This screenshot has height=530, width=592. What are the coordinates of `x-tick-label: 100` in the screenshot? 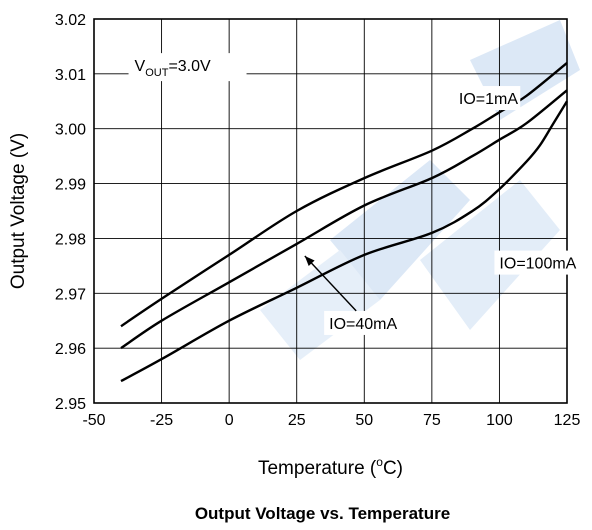 It's located at (499, 420).